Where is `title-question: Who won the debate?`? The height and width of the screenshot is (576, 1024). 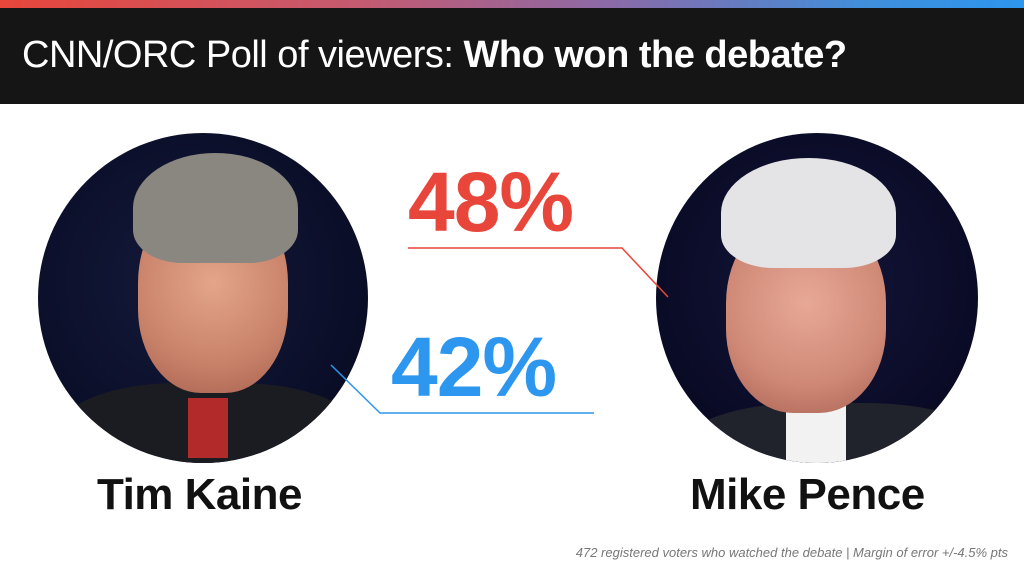
title-question: Who won the debate? is located at coordinates (655, 55).